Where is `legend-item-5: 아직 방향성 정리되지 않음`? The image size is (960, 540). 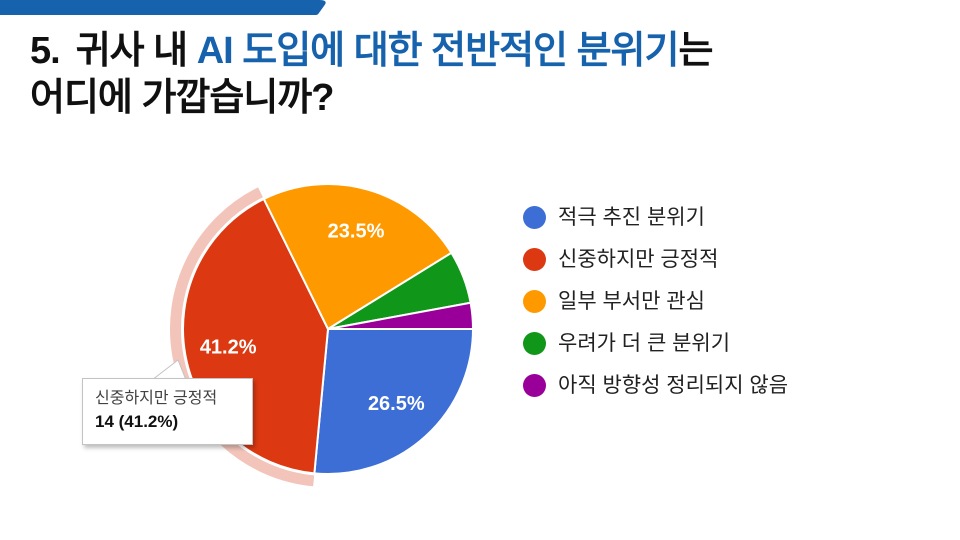
legend-item-5: 아직 방향성 정리되지 않음 is located at coordinates (655, 385).